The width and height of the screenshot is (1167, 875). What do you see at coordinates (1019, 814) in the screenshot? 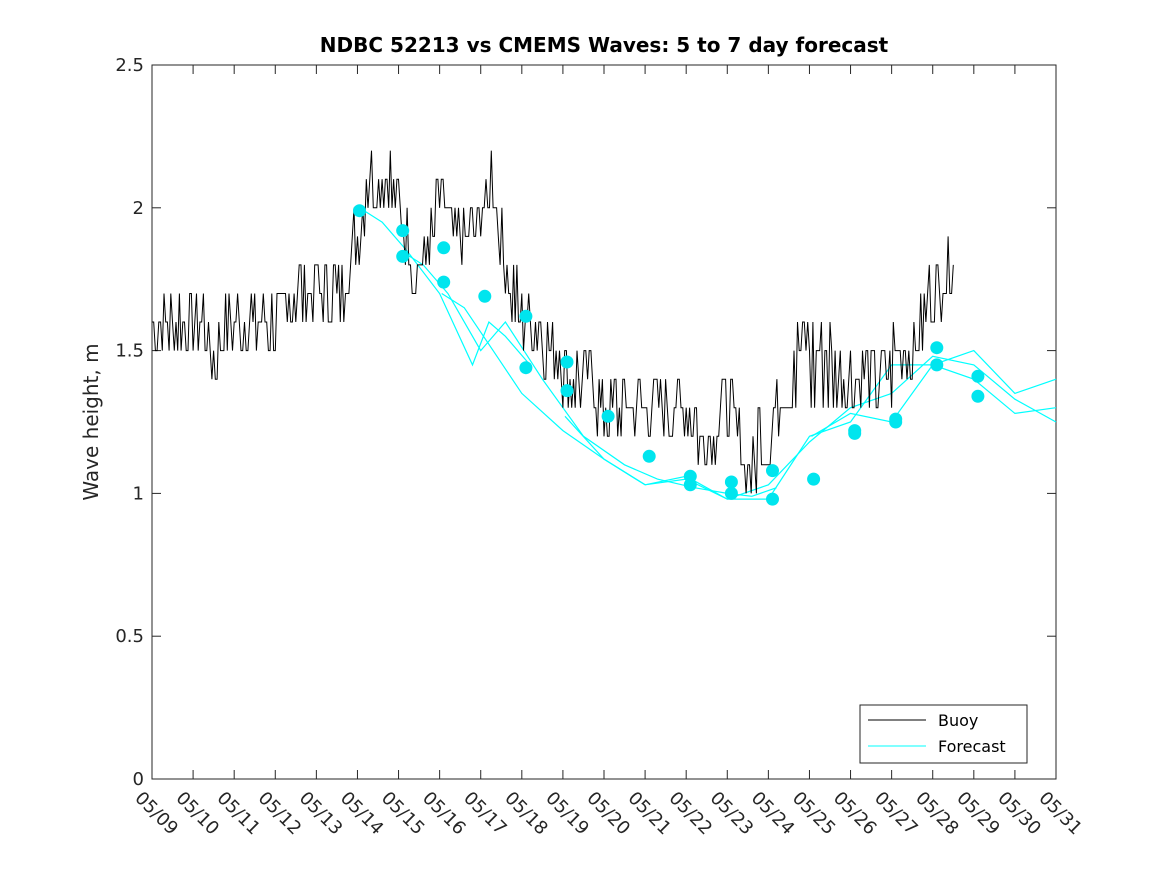
I see `x-tick-label: 05/30` at bounding box center [1019, 814].